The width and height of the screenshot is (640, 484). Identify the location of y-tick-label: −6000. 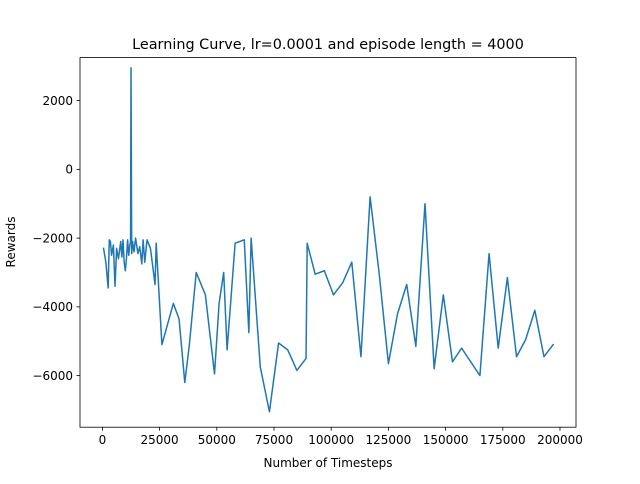
(52, 376).